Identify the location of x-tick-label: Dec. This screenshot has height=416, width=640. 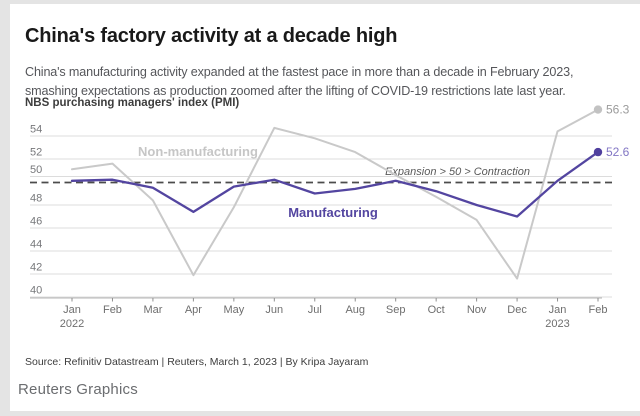
(517, 310).